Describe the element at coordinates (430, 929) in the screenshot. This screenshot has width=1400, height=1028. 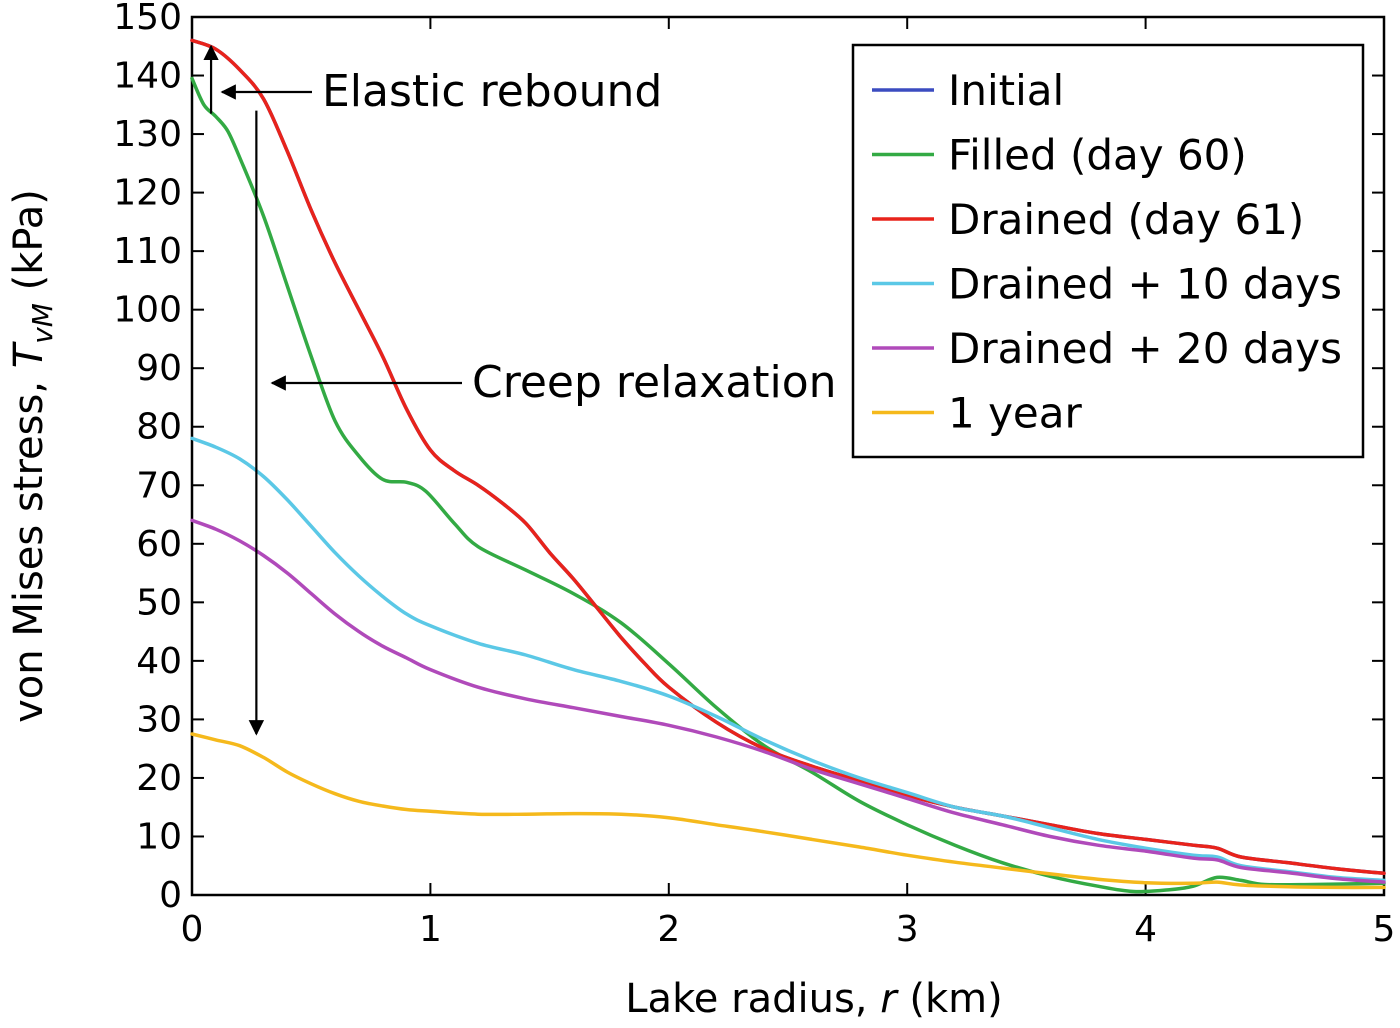
I see `x-tick-label: 1` at that location.